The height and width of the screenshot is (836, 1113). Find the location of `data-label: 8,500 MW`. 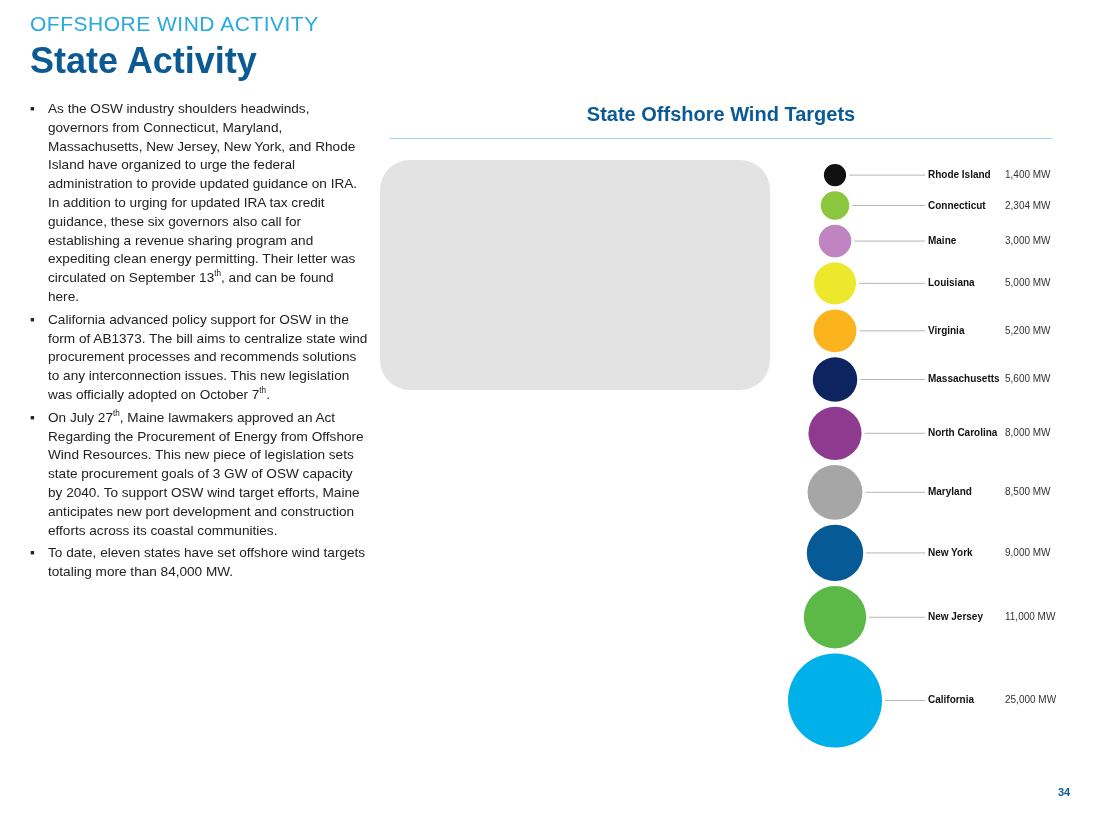

data-label: 8,500 MW is located at coordinates (1028, 492).